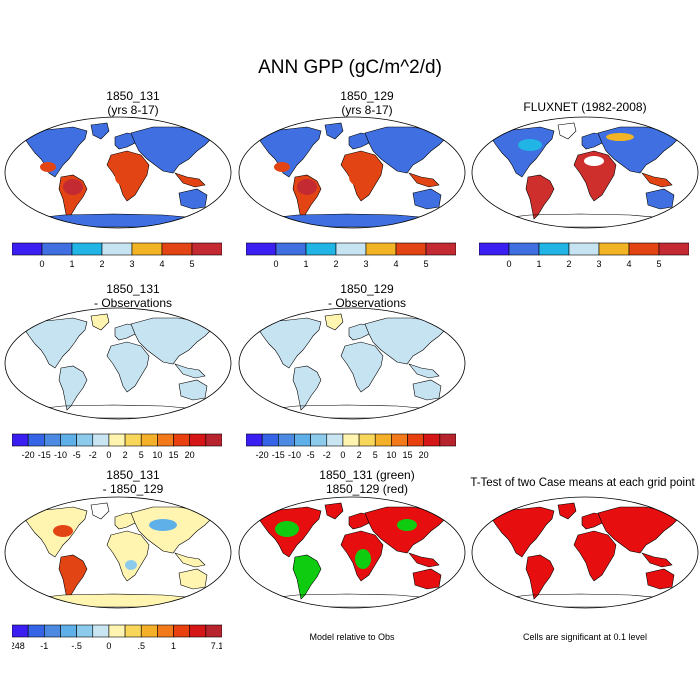 This screenshot has height=700, width=700. I want to click on colorbar-tick-label: 7.144, so click(216, 646).